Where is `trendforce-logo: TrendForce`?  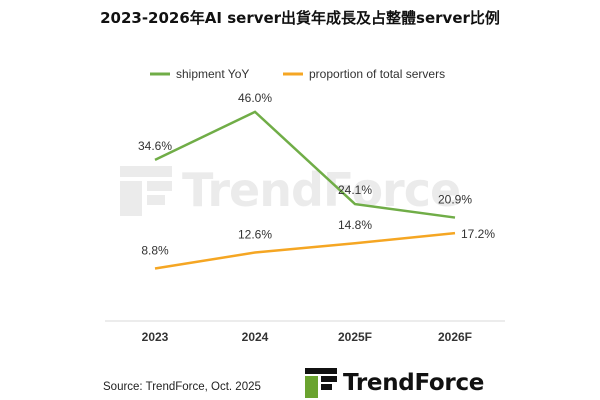 trendforce-logo: TrendForce is located at coordinates (394, 383).